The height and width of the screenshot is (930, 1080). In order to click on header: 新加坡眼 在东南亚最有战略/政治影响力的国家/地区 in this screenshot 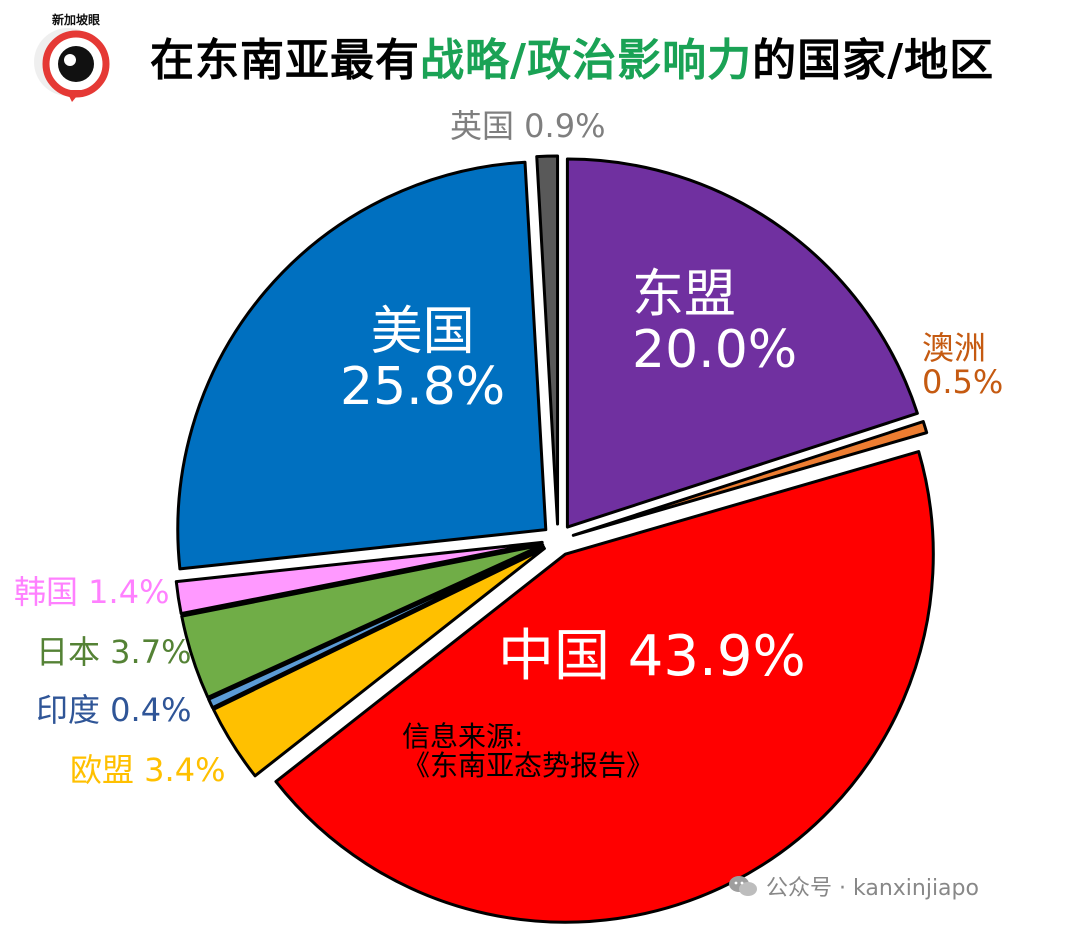, I will do `click(540, 55)`.